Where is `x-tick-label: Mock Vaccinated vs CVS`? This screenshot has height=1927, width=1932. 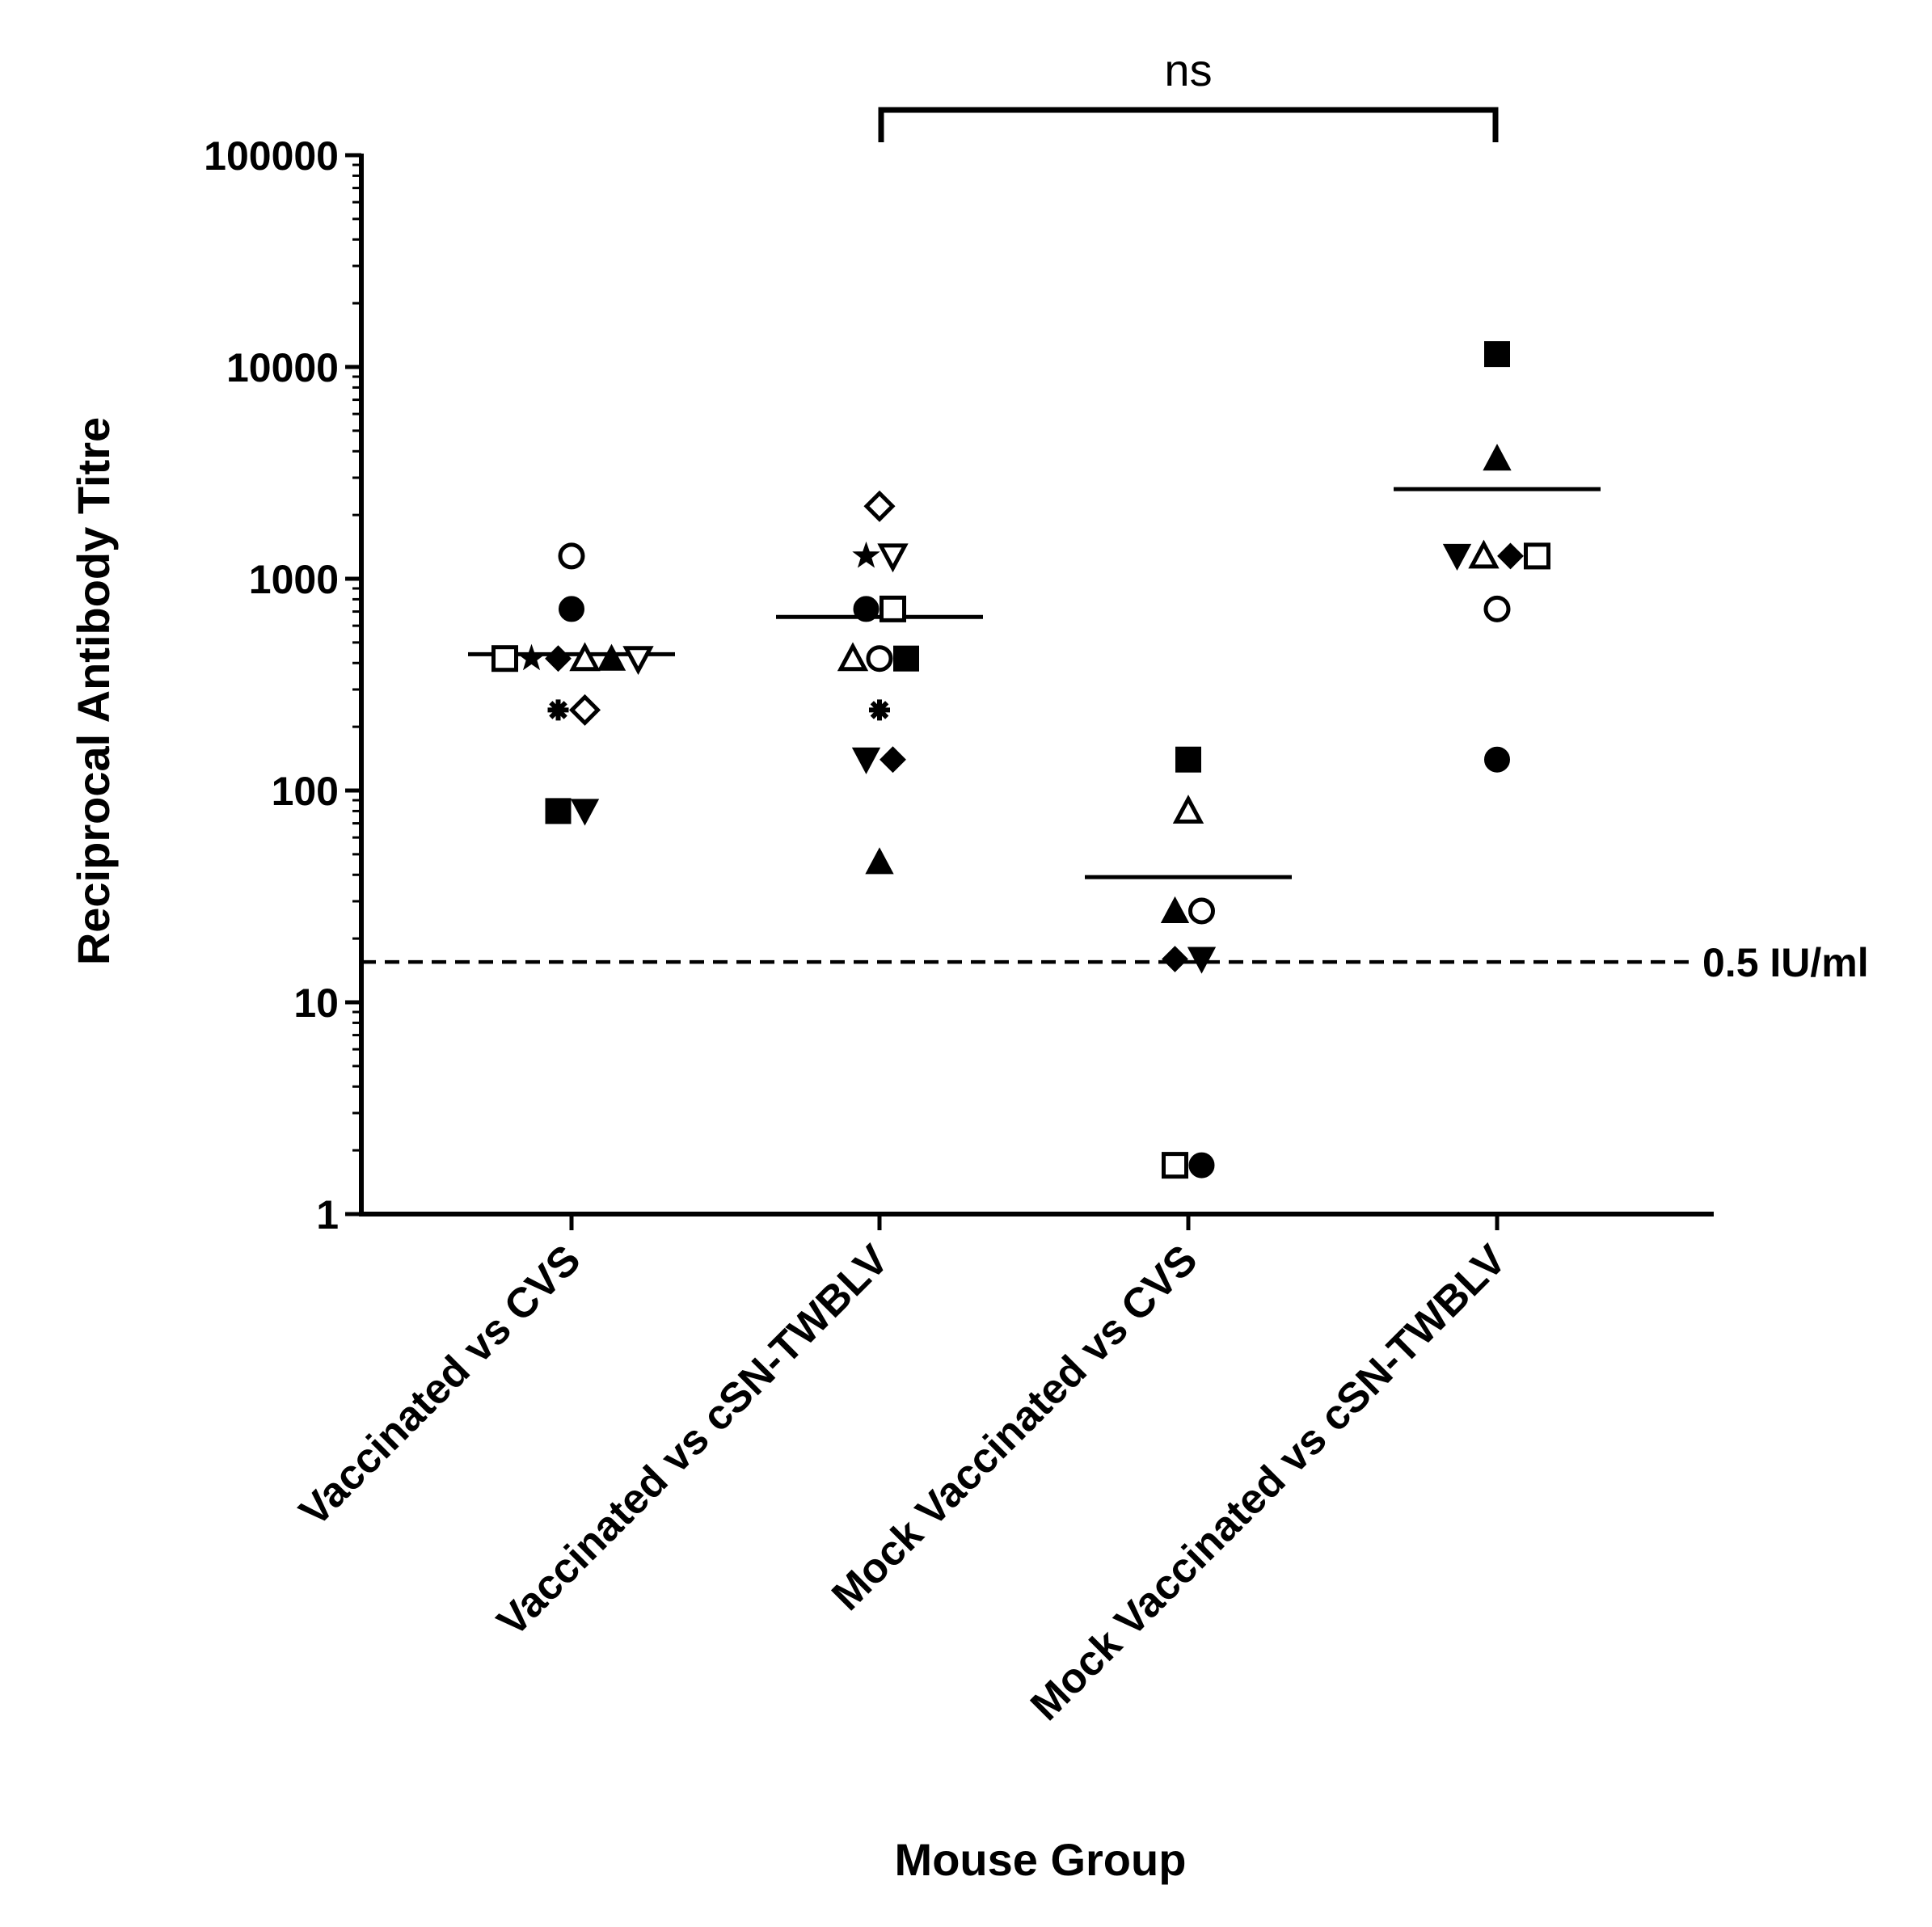 x-tick-label: Mock Vaccinated vs CVS is located at coordinates (1014, 1428).